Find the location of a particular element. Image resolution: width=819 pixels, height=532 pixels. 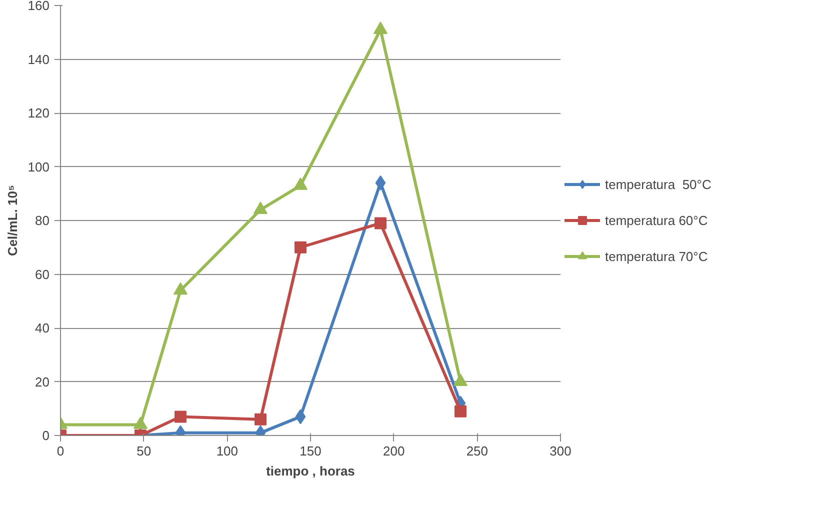

x-axis-title: tiempo , horas is located at coordinates (310, 471).